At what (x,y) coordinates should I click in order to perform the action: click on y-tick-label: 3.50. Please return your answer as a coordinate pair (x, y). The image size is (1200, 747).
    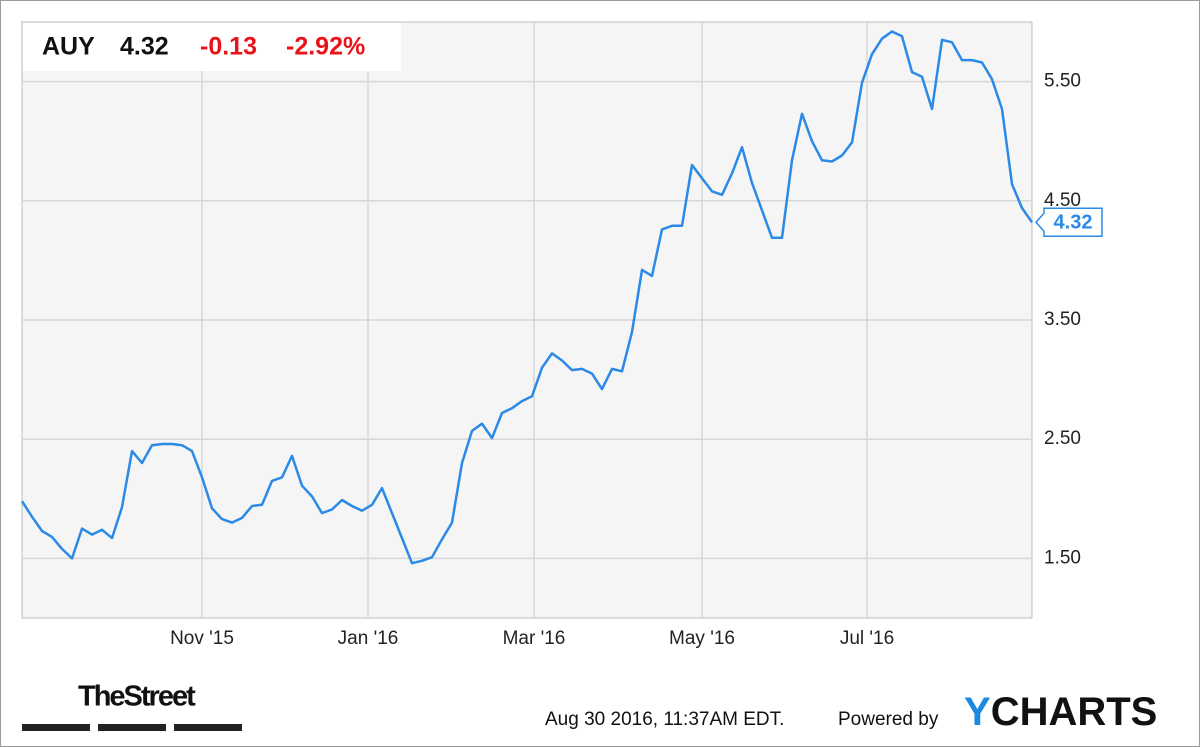
    Looking at the image, I should click on (1062, 319).